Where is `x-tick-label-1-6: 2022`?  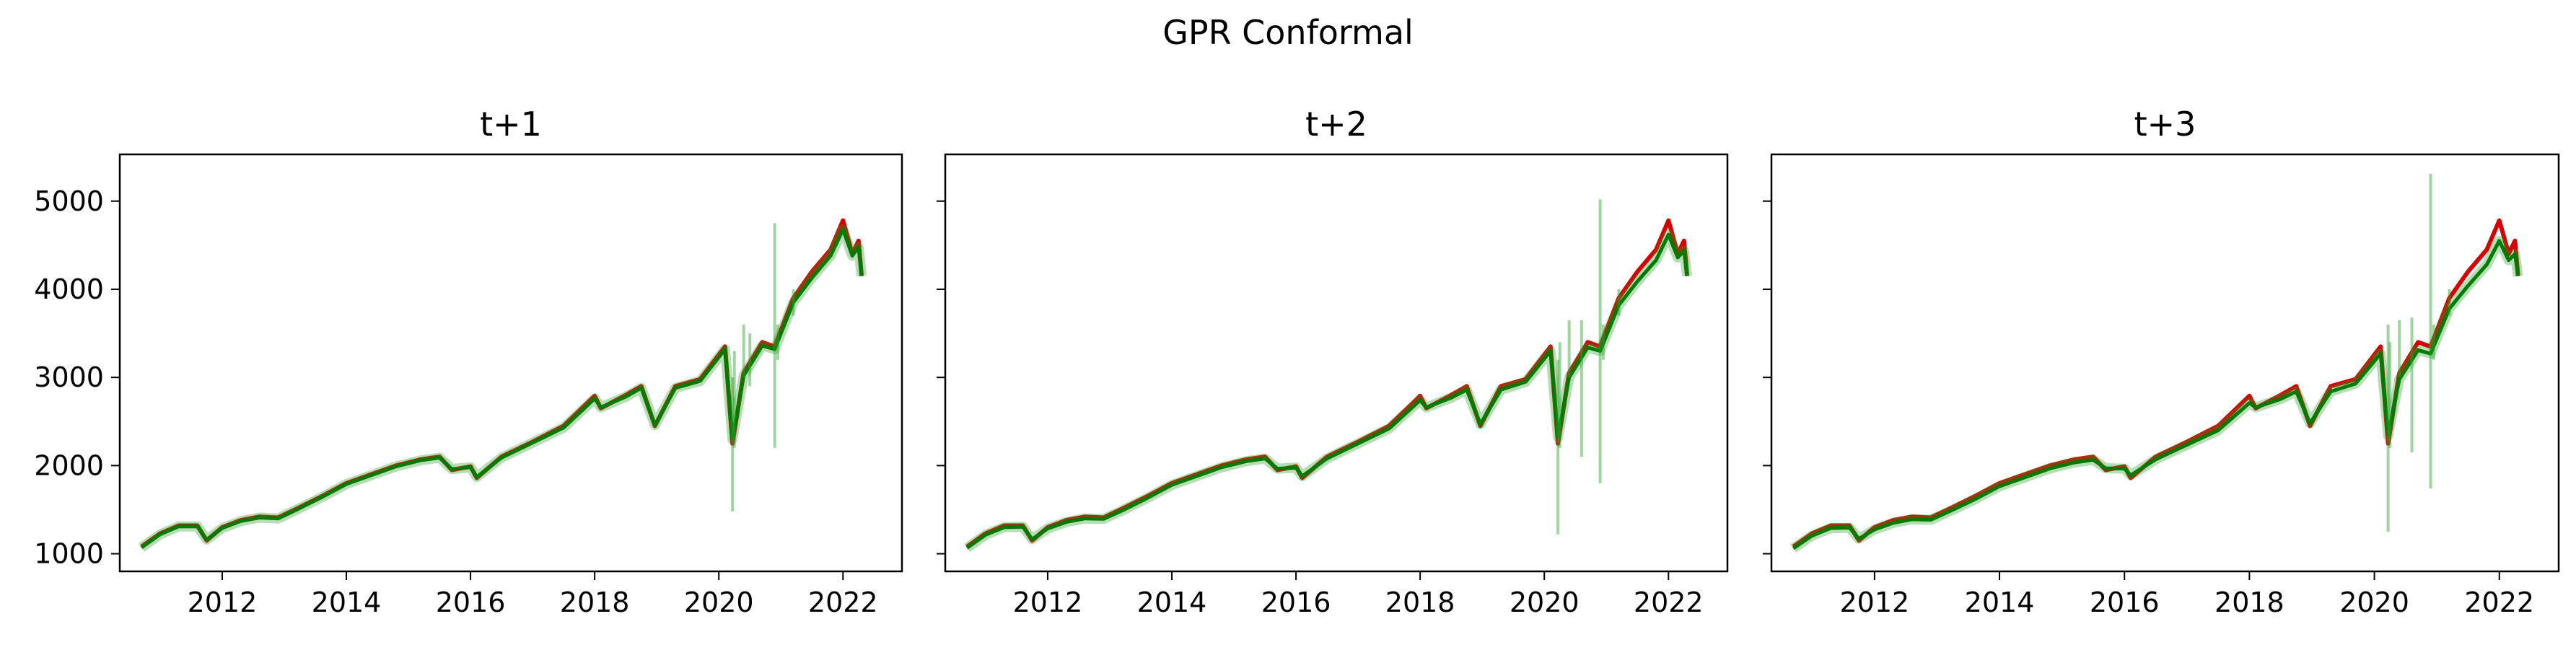 x-tick-label-1-6: 2022 is located at coordinates (843, 602).